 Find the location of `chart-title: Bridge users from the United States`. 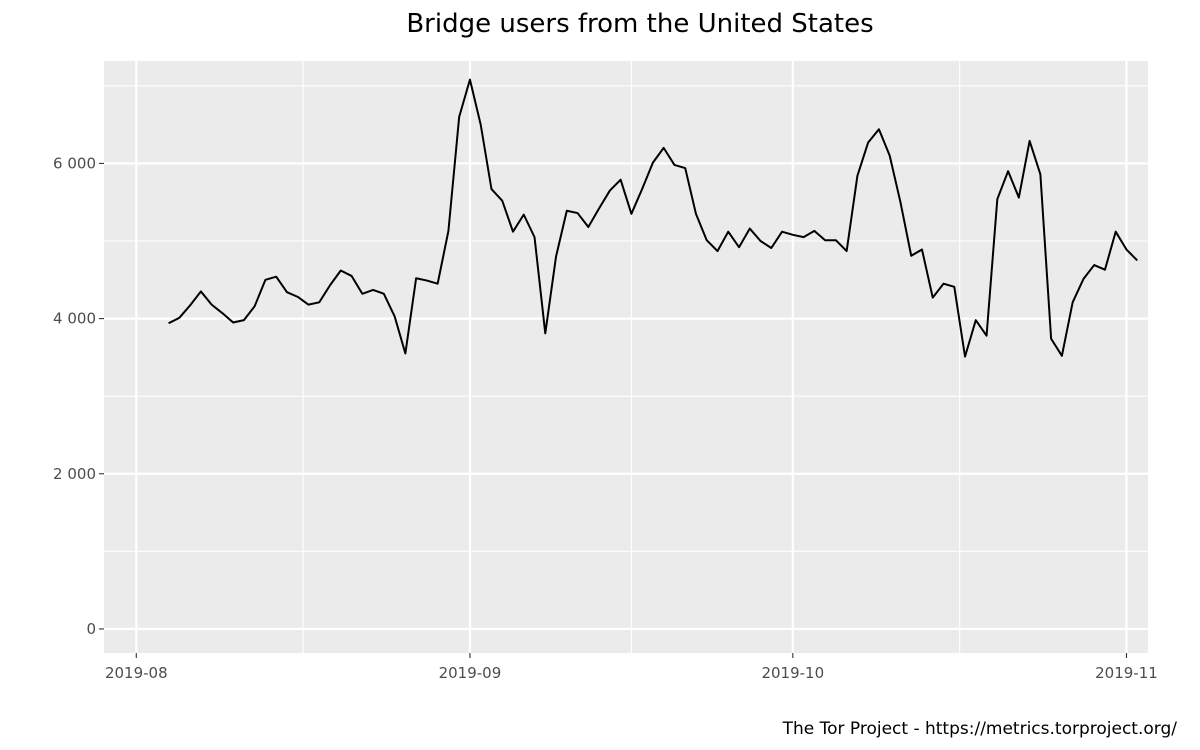

chart-title: Bridge users from the United States is located at coordinates (639, 24).